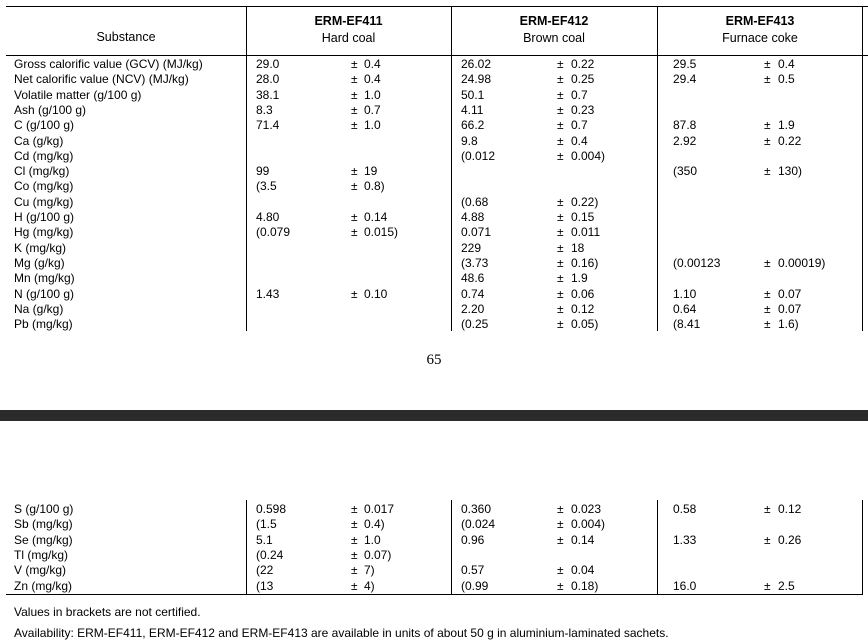 The height and width of the screenshot is (644, 868). What do you see at coordinates (434, 594) in the screenshot?
I see `table-bottom-rule` at bounding box center [434, 594].